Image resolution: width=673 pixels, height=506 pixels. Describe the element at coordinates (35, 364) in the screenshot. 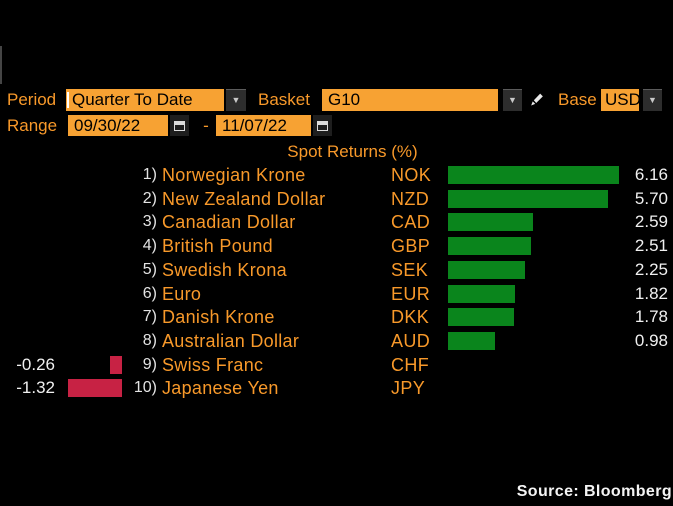

I see `return-value: -0.26` at that location.